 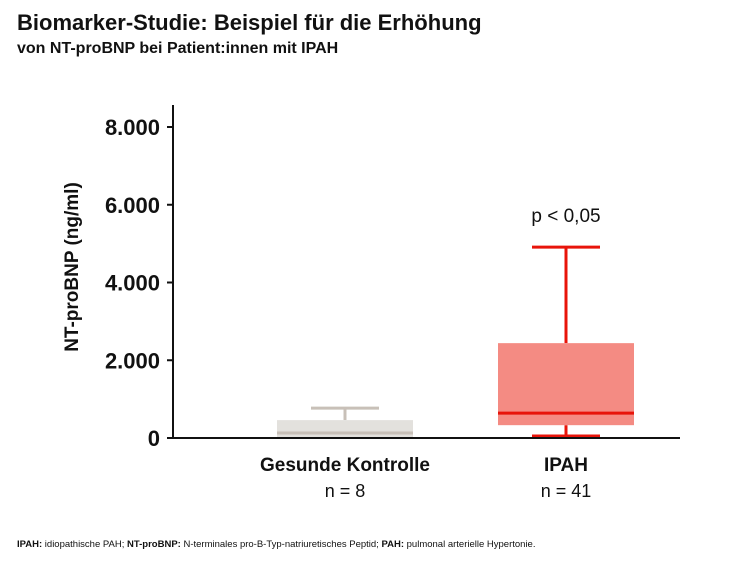 What do you see at coordinates (84, 544) in the screenshot?
I see `footnote-text: idiopathische PAH;` at bounding box center [84, 544].